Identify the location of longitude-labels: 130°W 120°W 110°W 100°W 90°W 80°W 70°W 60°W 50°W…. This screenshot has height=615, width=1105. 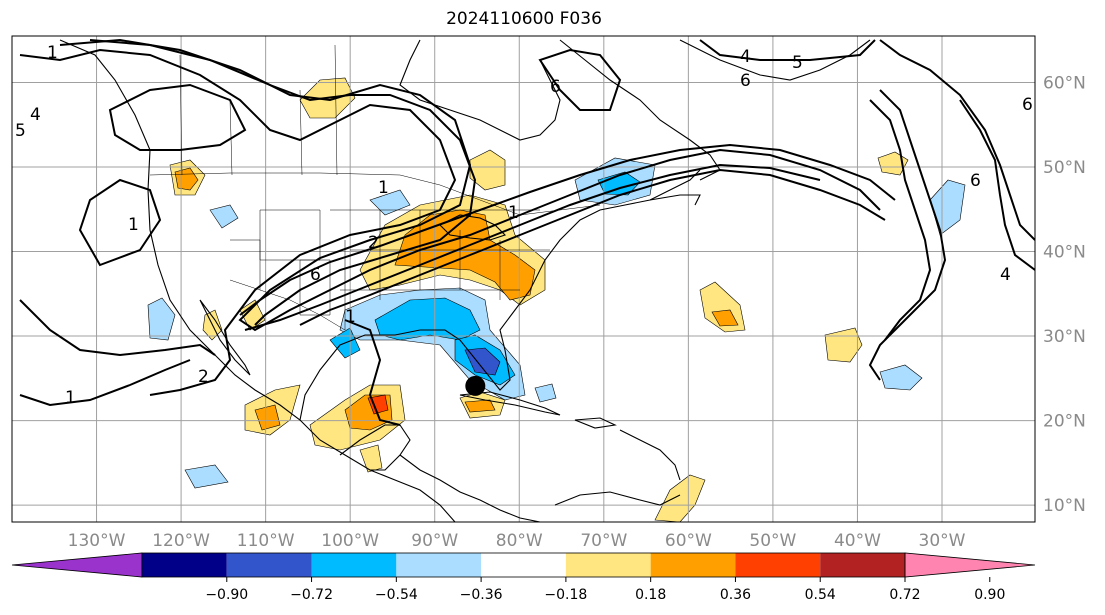
(517, 541).